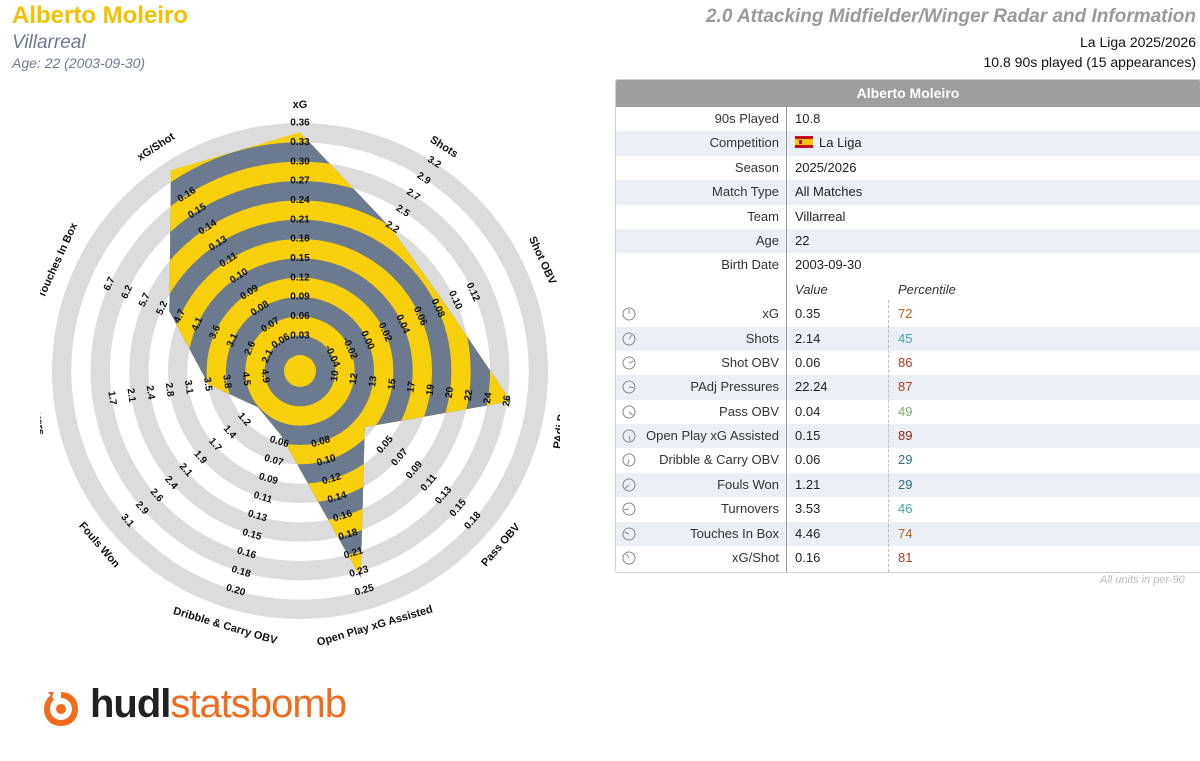  I want to click on radar-tick-label: 0.25, so click(365, 590).